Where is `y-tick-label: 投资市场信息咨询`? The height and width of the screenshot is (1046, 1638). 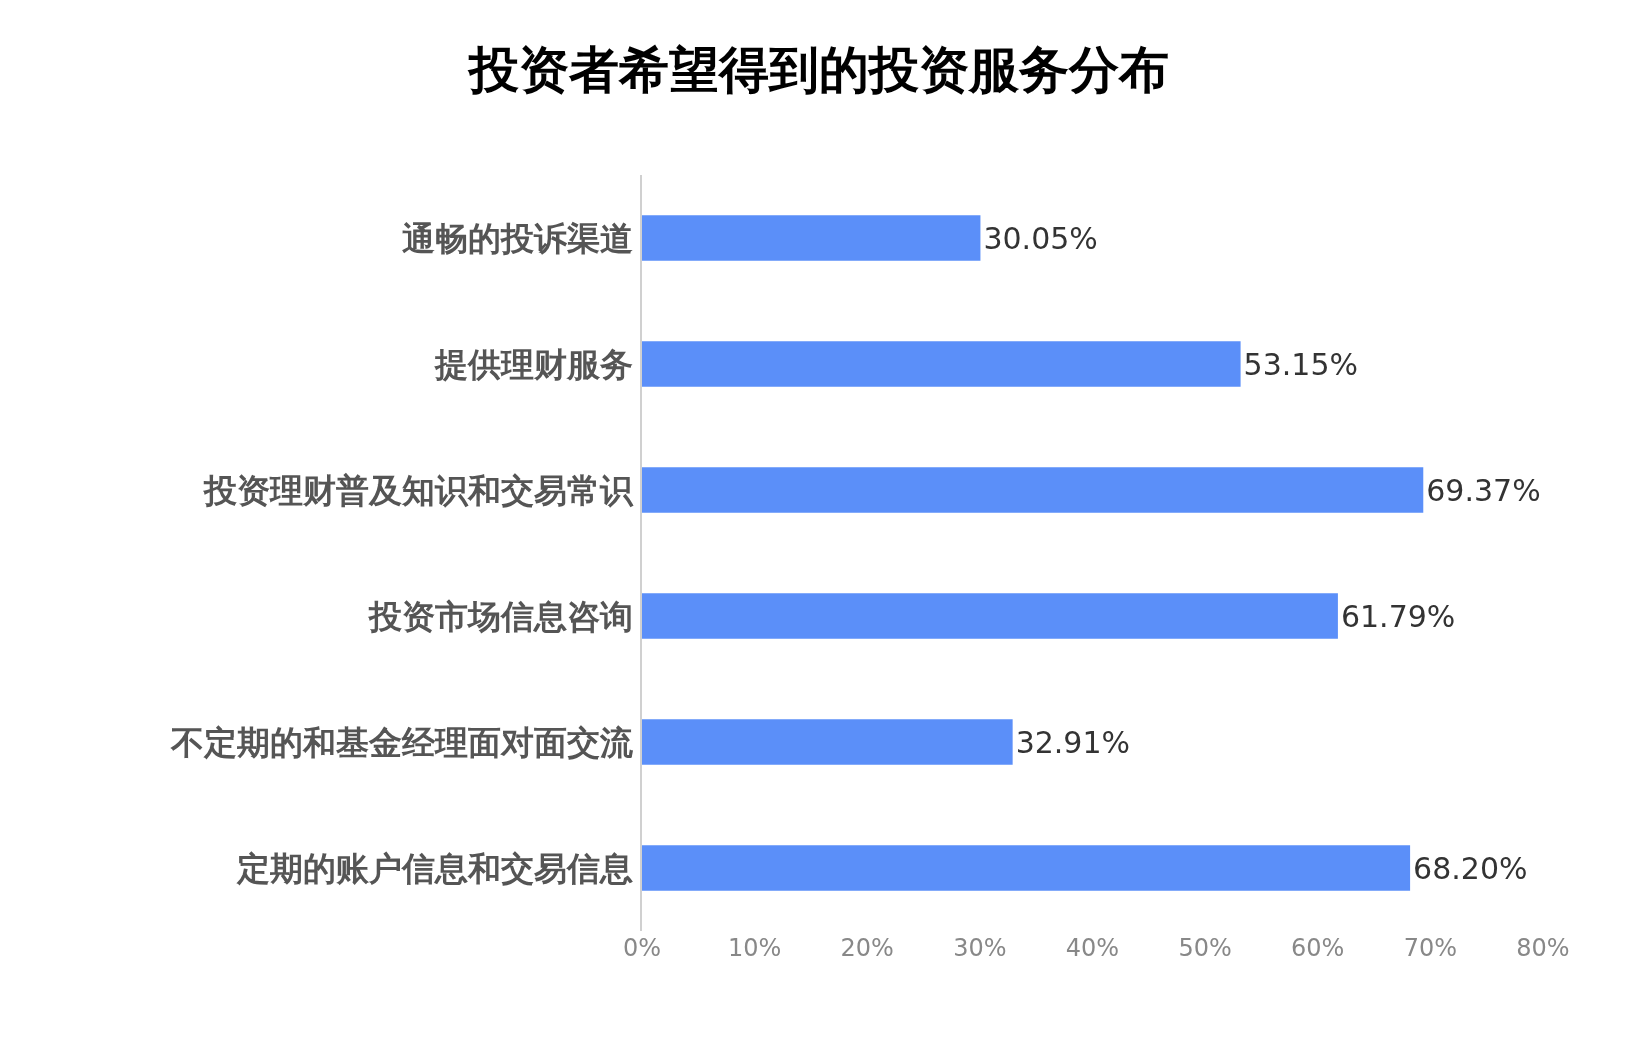
y-tick-label: 投资市场信息咨询 is located at coordinates (500, 616).